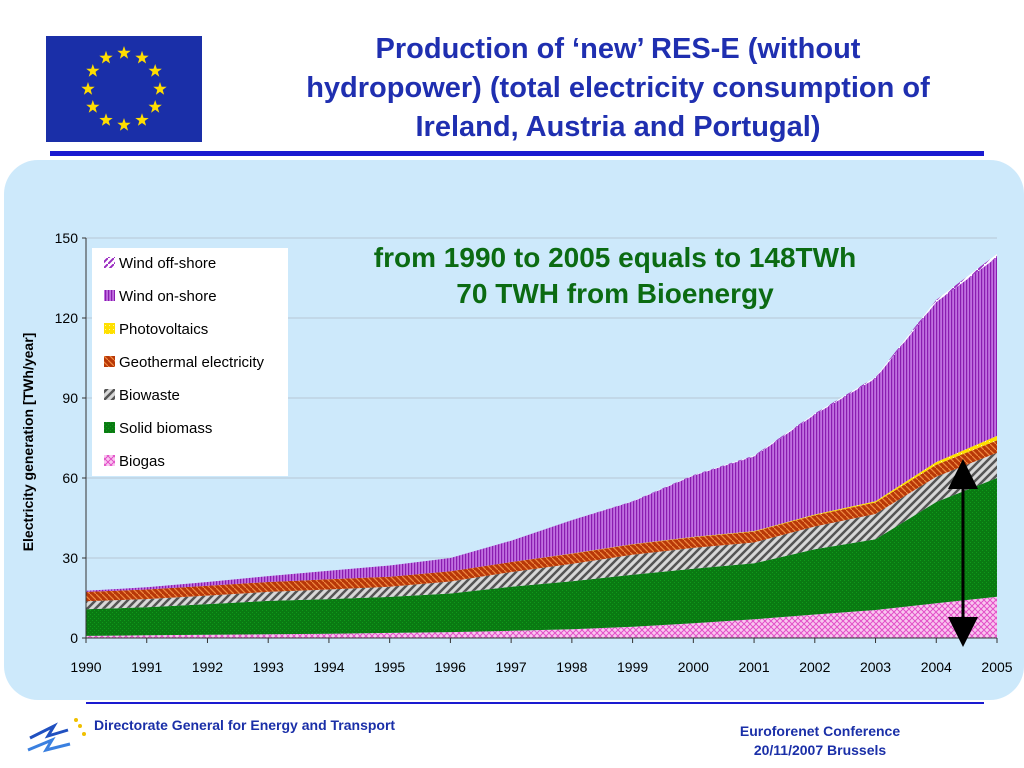 The image size is (1024, 768). What do you see at coordinates (936, 667) in the screenshot?
I see `x-tick-label: 2004` at bounding box center [936, 667].